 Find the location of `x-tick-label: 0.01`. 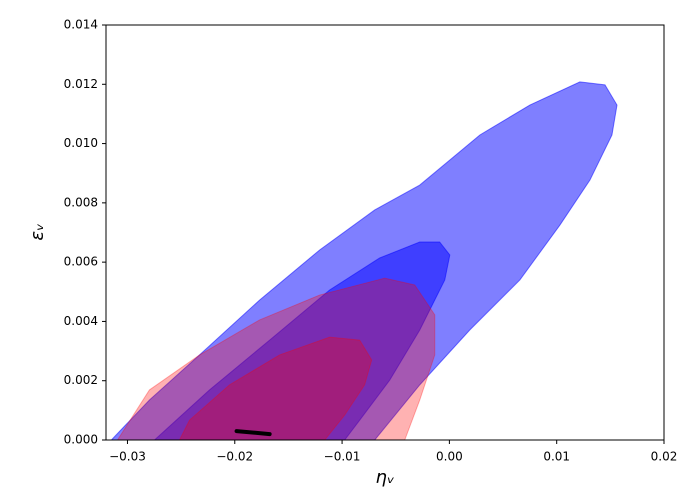

x-tick-label: 0.01 is located at coordinates (556, 457).